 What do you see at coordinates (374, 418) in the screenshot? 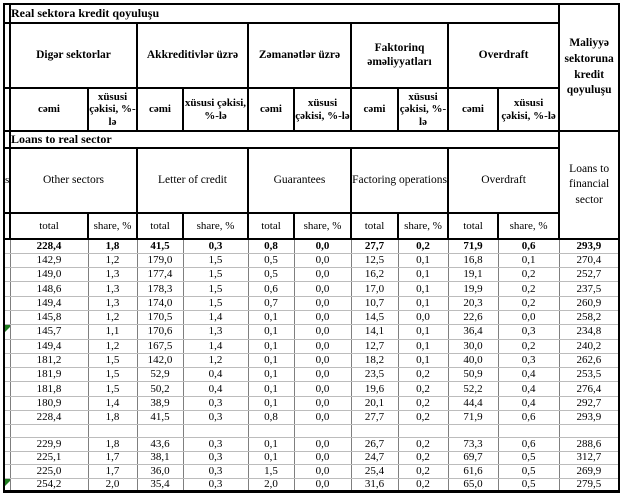
I see `data-cell: 27,7` at bounding box center [374, 418].